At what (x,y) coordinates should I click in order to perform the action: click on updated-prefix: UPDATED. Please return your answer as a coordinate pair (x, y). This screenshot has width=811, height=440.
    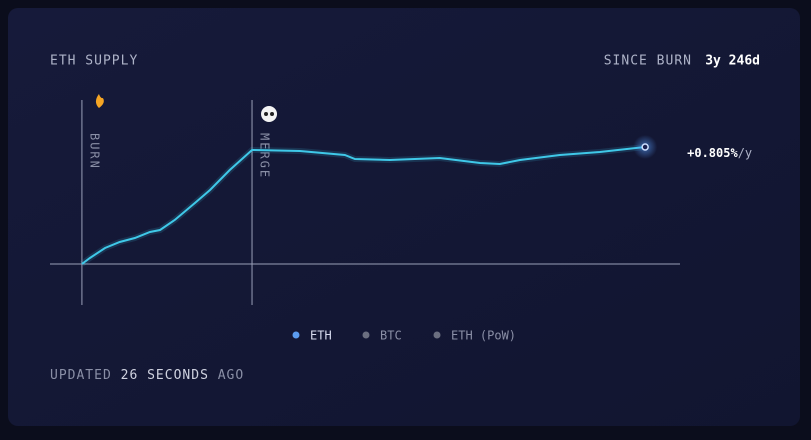
    Looking at the image, I should click on (81, 375).